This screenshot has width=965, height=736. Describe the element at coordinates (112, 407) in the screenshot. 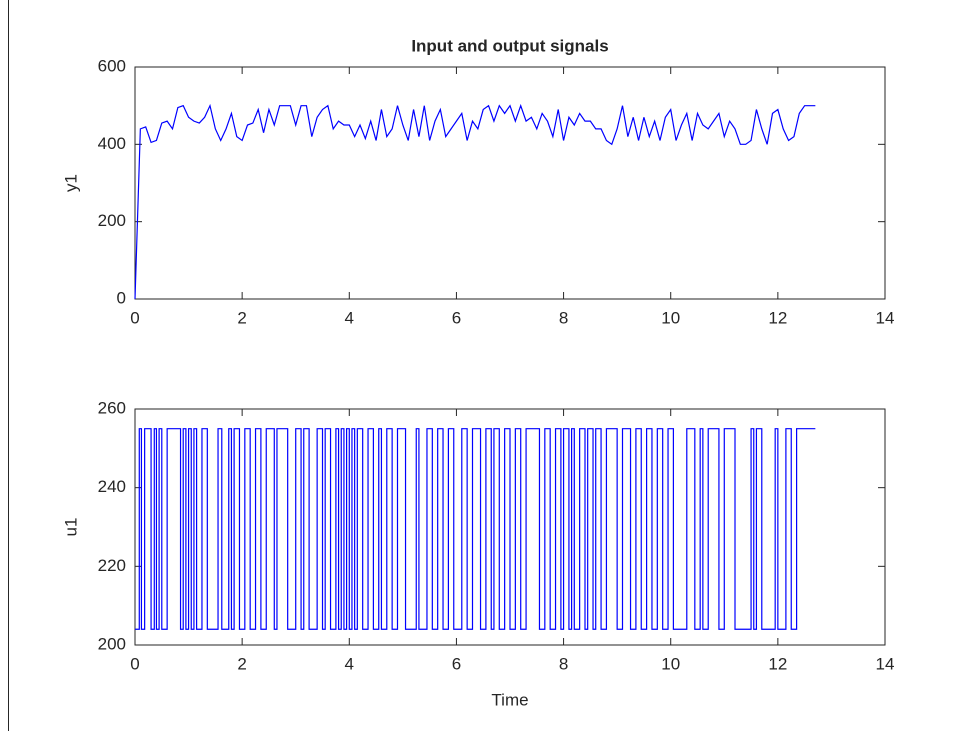

I see `y-tick-label: 260` at that location.